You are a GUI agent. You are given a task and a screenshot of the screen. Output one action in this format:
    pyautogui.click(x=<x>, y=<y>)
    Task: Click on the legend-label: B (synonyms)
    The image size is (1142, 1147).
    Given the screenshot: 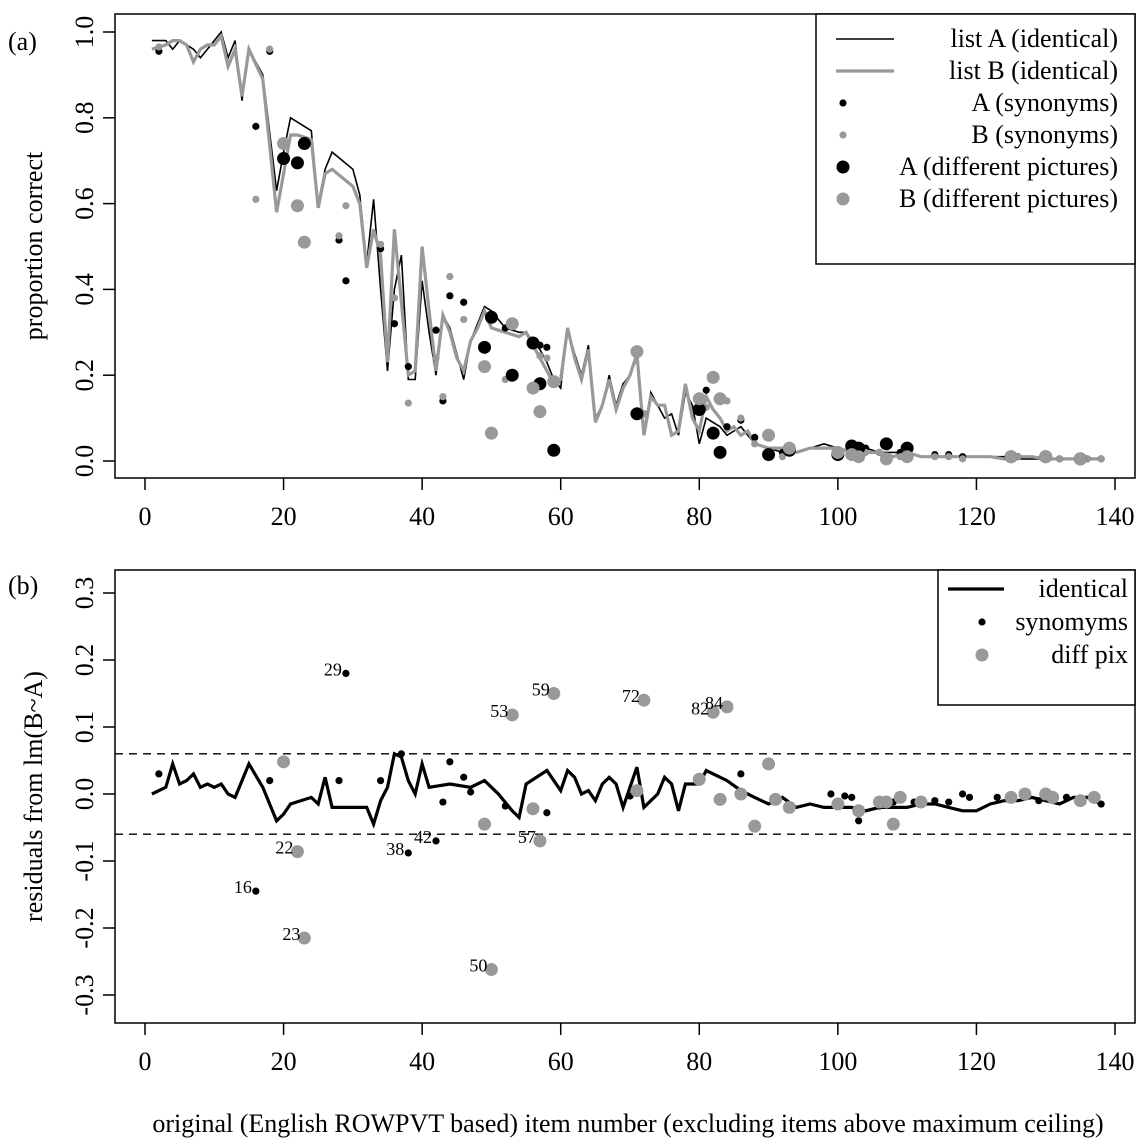 What is the action you would take?
    pyautogui.click(x=1044, y=134)
    